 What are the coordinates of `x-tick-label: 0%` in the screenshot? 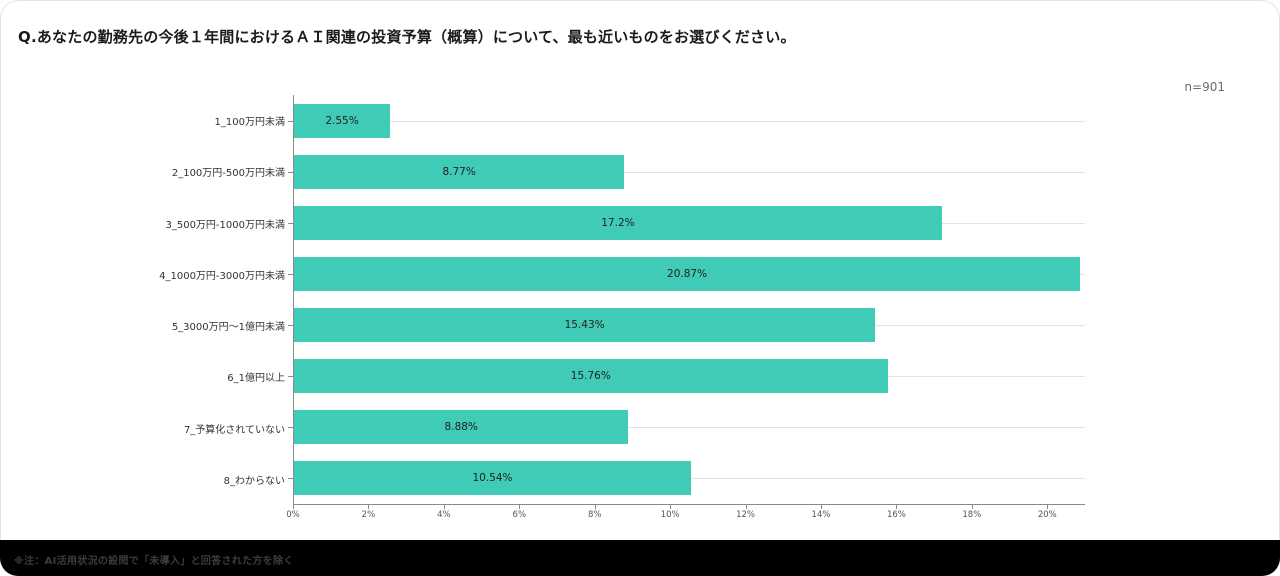 It's located at (293, 515).